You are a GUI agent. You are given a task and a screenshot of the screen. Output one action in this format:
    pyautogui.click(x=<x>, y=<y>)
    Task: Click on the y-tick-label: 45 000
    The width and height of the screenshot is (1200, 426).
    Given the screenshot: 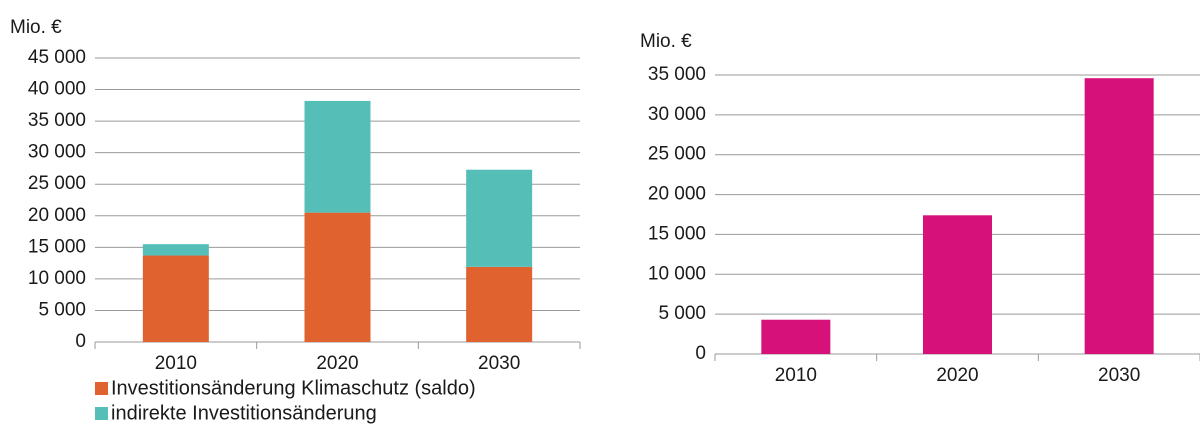 What is the action you would take?
    pyautogui.click(x=57, y=57)
    